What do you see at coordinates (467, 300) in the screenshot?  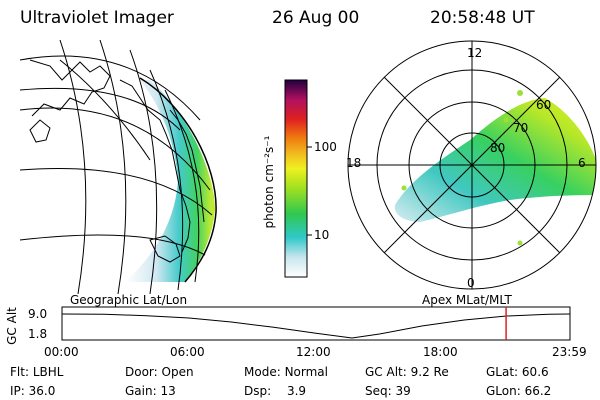 I see `apex-label: Apex MLat/MLT` at bounding box center [467, 300].